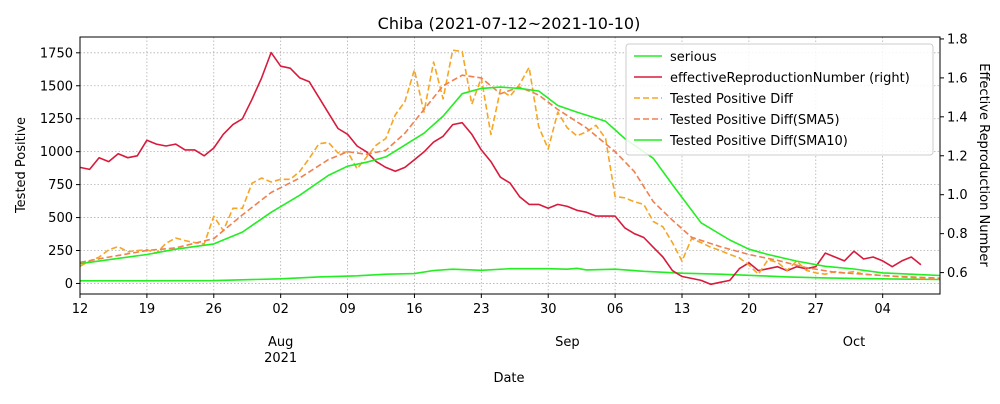 This screenshot has width=1000, height=404. Describe the element at coordinates (147, 309) in the screenshot. I see `x-tick-label: 19` at that location.